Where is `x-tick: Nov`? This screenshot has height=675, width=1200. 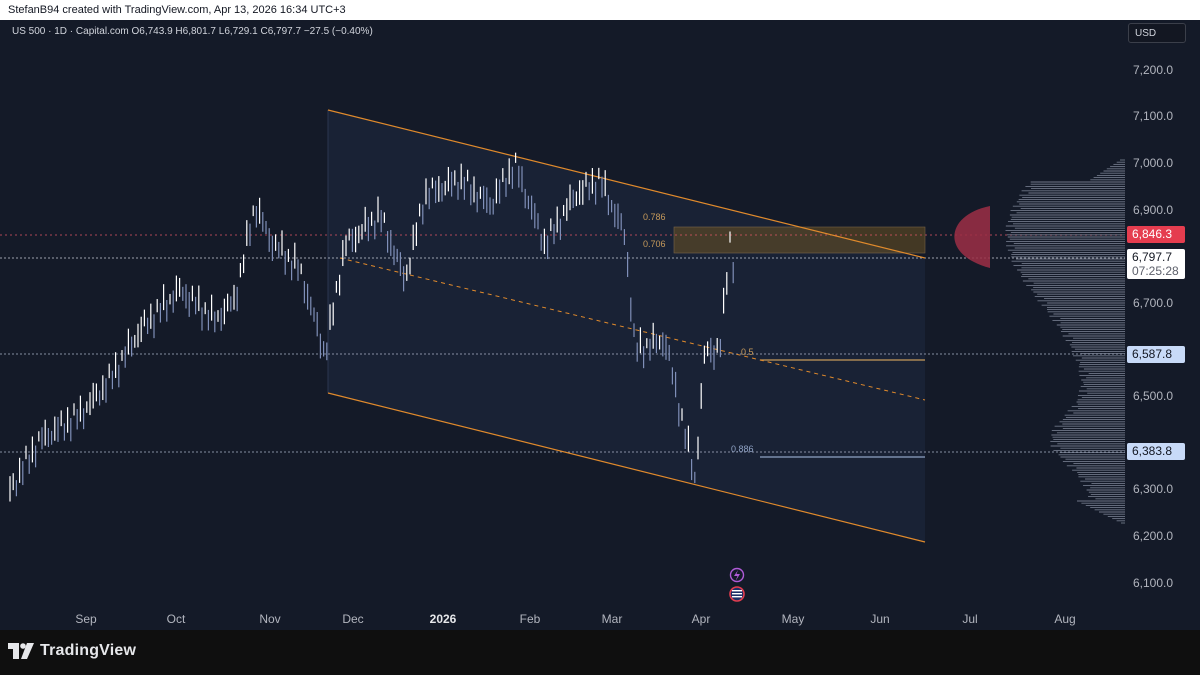
x-tick: Nov is located at coordinates (270, 619).